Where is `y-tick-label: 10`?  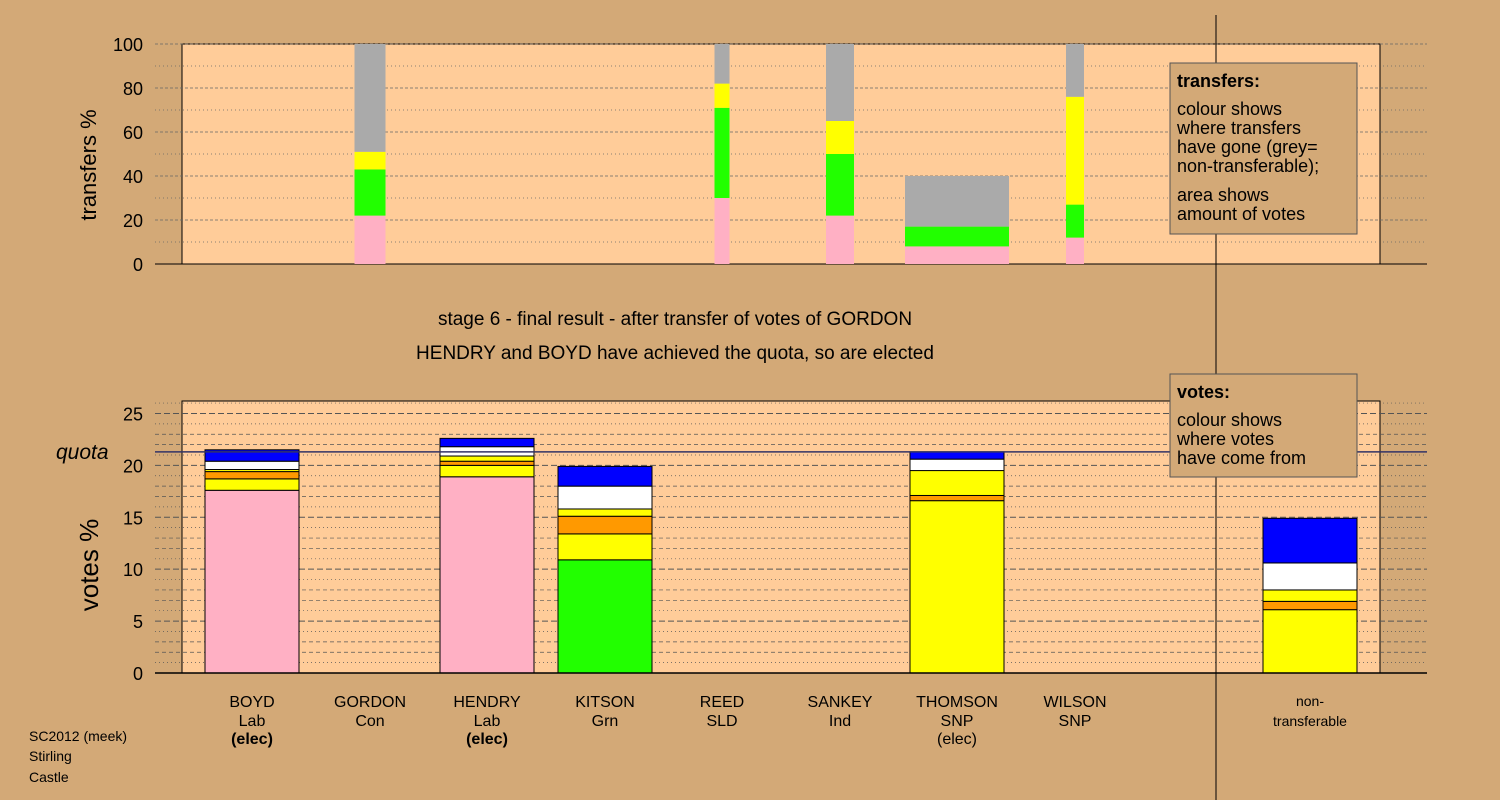 y-tick-label: 10 is located at coordinates (133, 570).